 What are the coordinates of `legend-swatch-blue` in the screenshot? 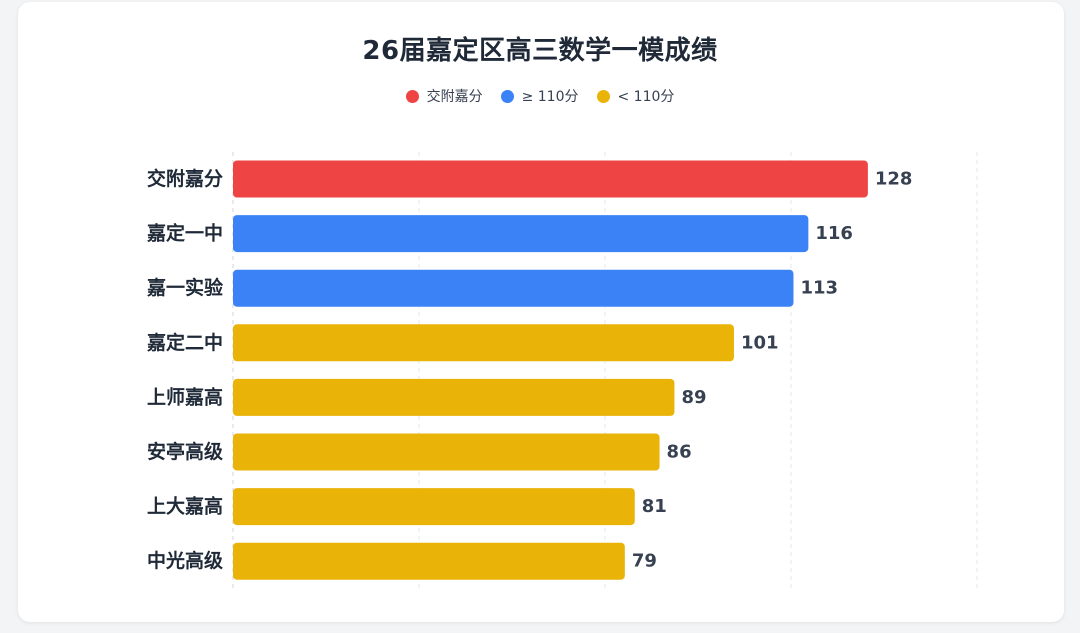 It's located at (507, 96).